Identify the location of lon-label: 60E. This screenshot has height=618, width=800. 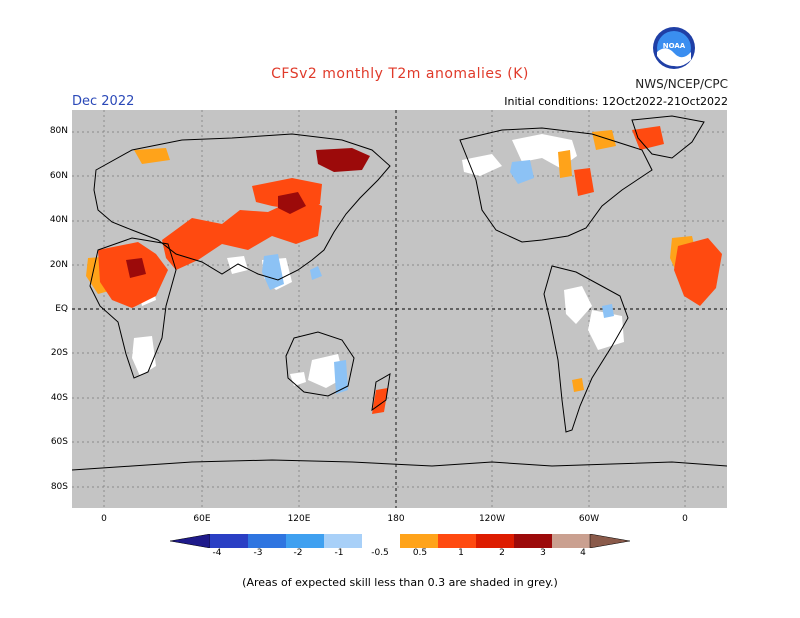
(202, 519).